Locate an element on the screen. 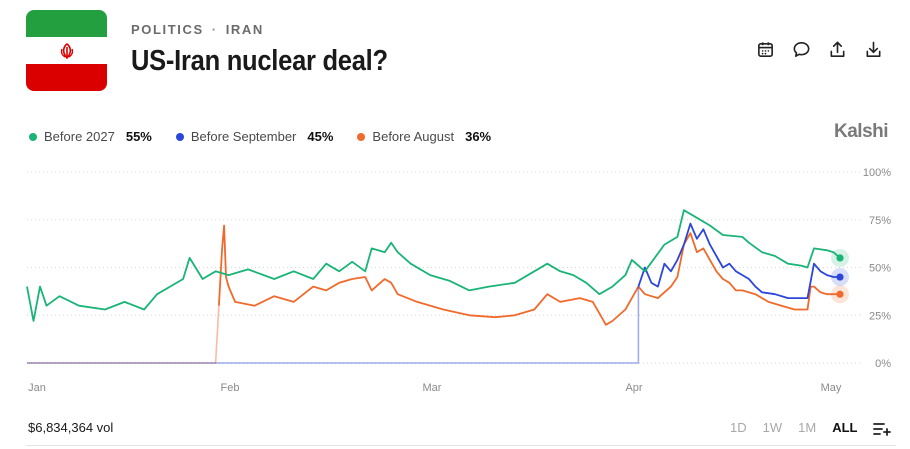 The image size is (910, 449). chart-footer: $6,834,364 vol 1D 1W 1M ALL is located at coordinates (455, 428).